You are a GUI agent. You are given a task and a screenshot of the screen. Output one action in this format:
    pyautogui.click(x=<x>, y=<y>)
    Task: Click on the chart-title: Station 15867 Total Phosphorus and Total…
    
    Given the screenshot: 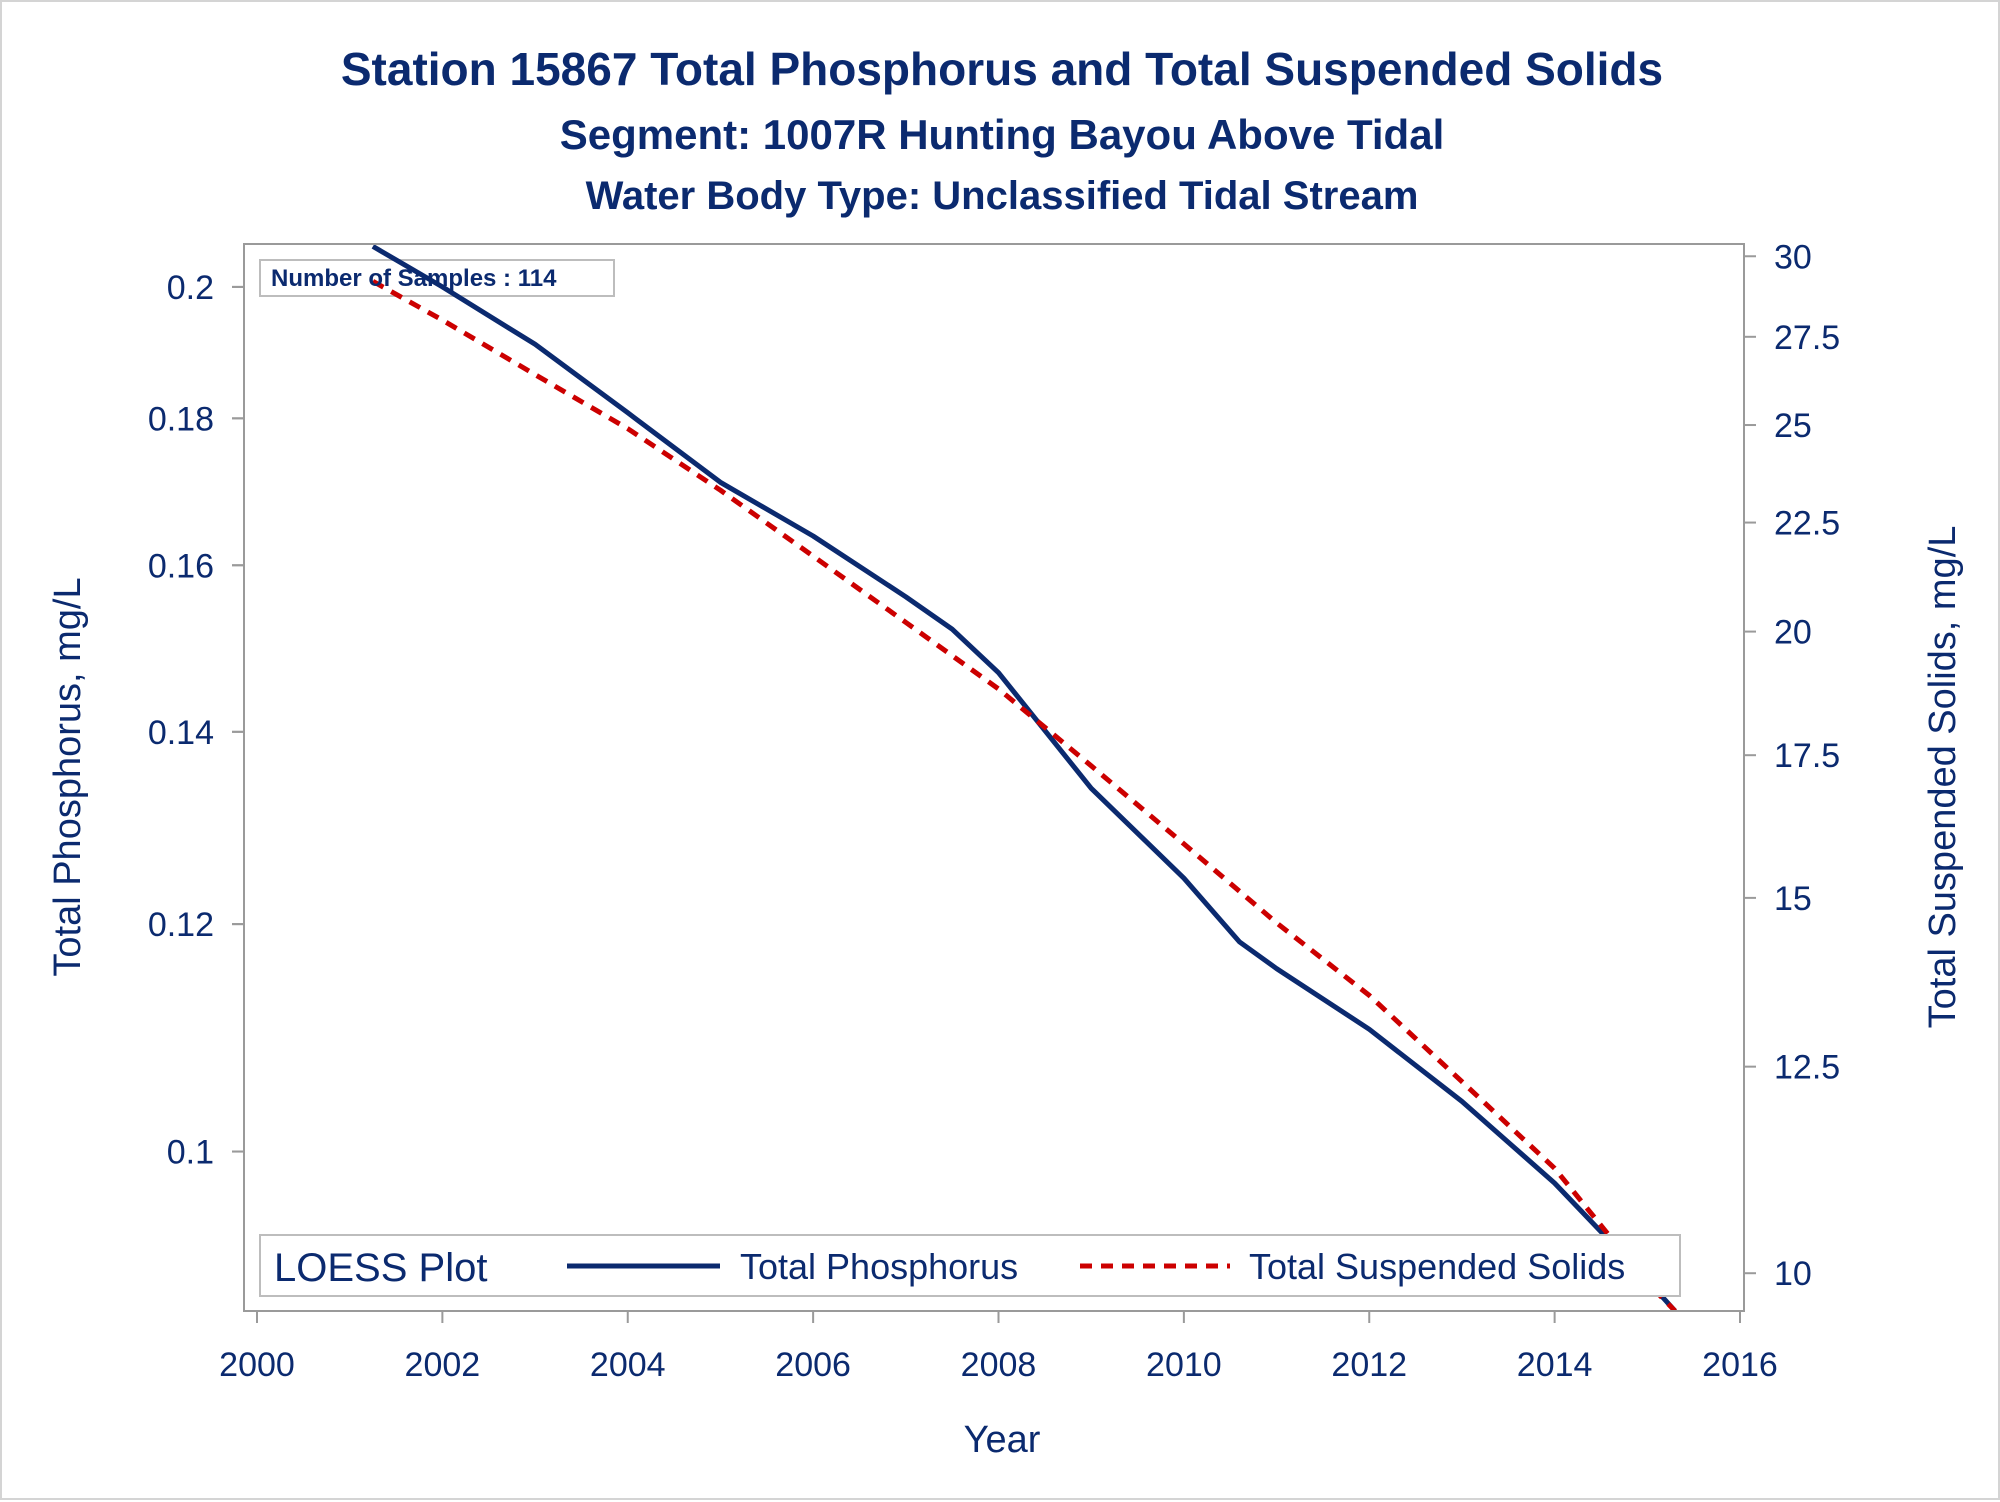 What is the action you would take?
    pyautogui.click(x=1002, y=69)
    